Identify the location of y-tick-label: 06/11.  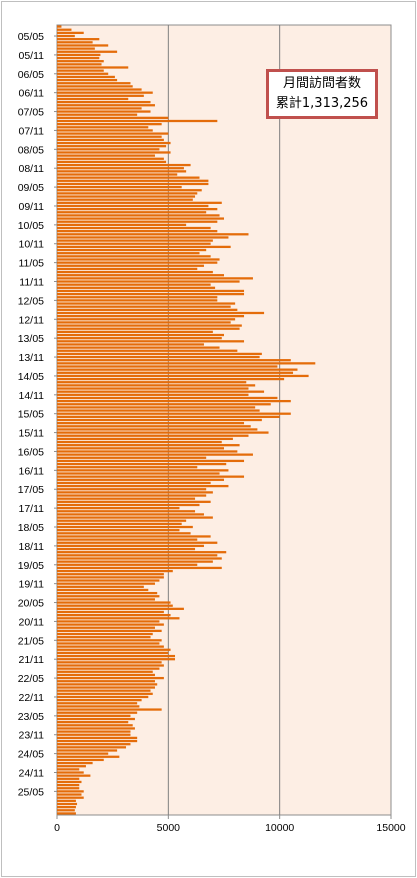
(32, 94).